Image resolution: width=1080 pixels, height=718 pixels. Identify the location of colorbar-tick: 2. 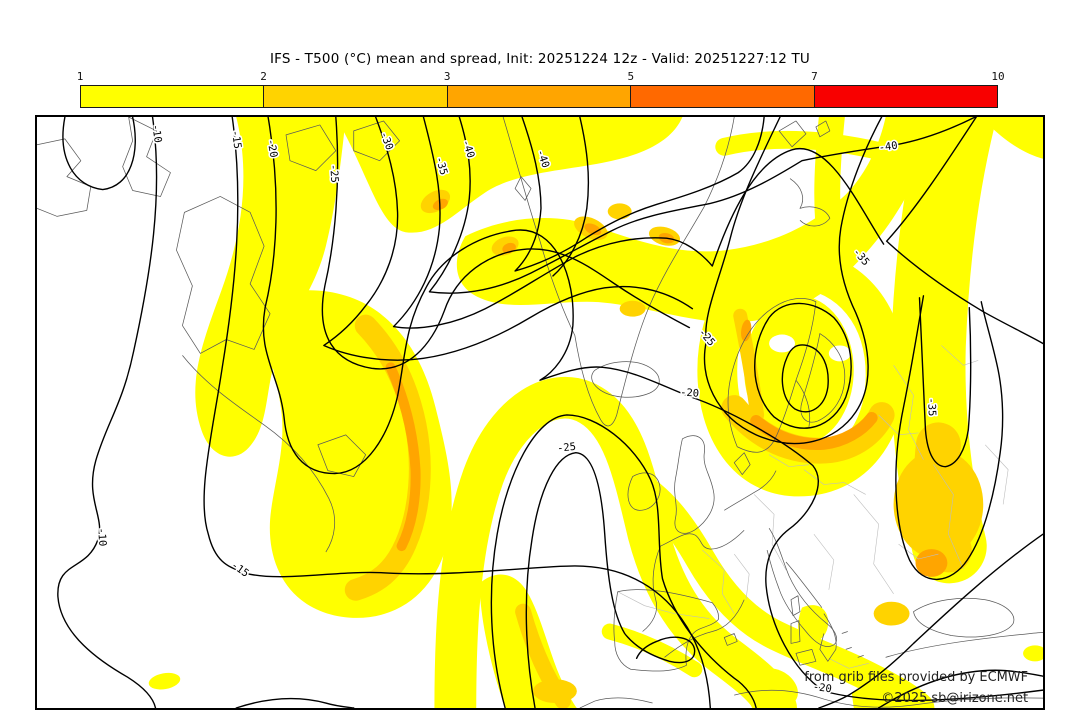
(263, 76).